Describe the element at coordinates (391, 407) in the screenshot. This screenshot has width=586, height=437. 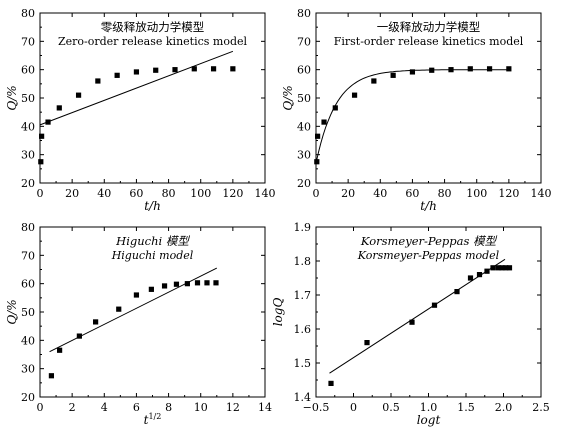
I see `x-tick-label: 0.5` at that location.